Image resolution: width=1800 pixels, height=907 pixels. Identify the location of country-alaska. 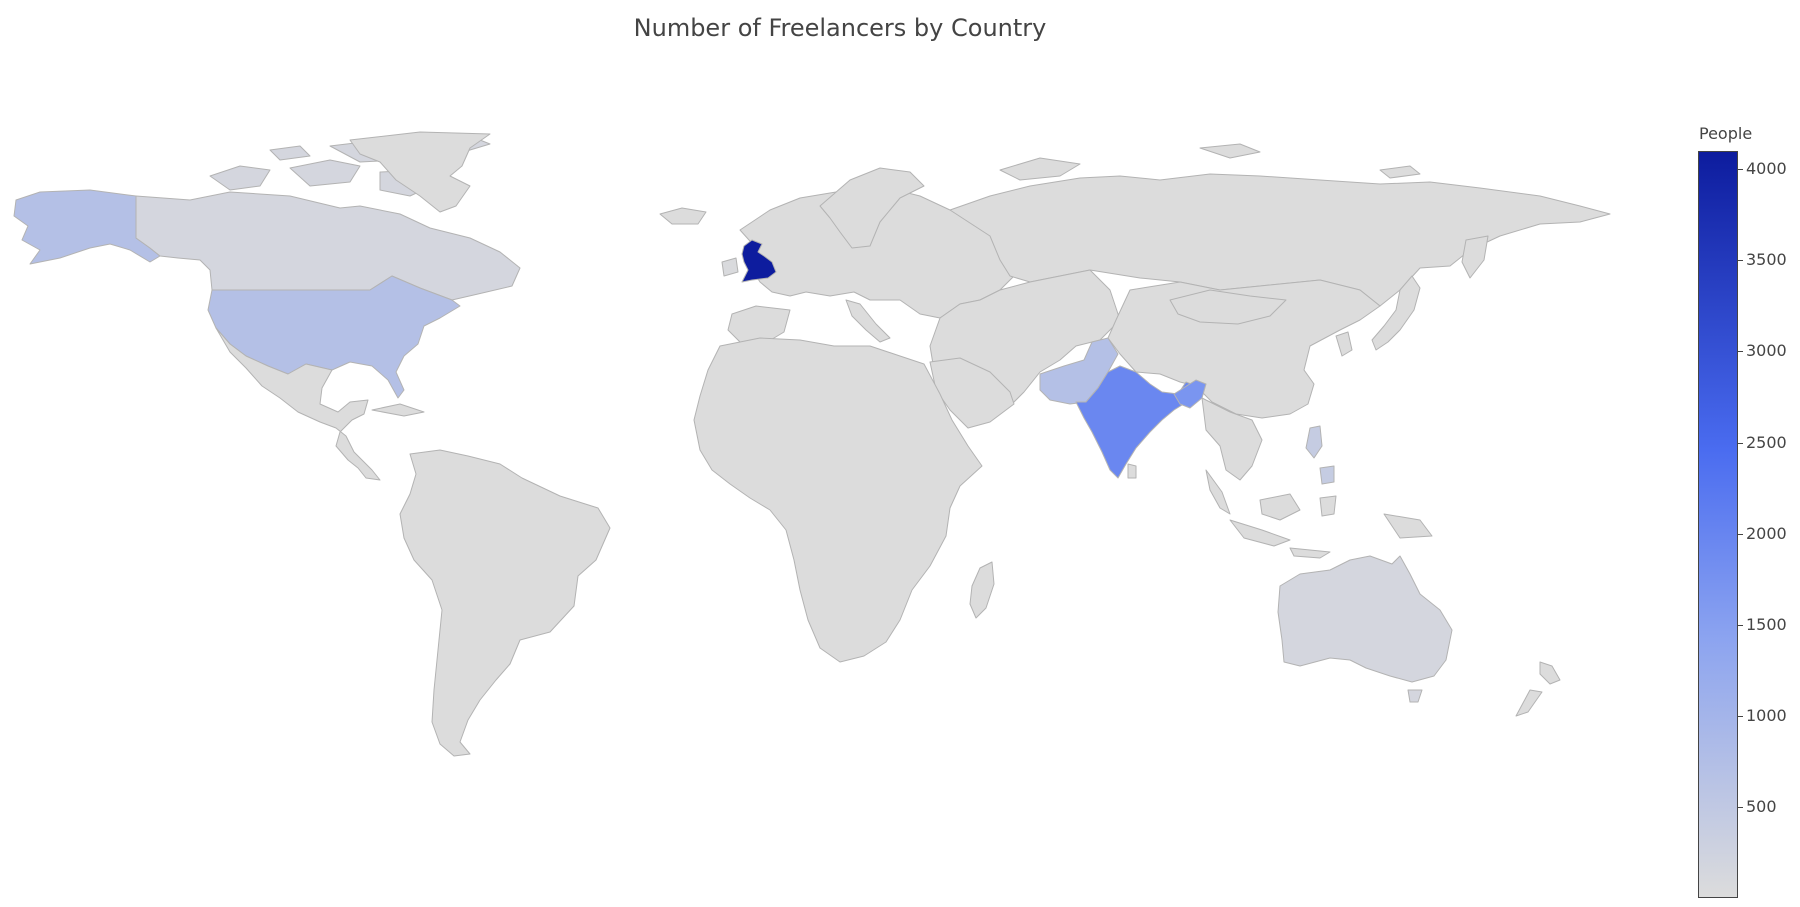
(87, 227).